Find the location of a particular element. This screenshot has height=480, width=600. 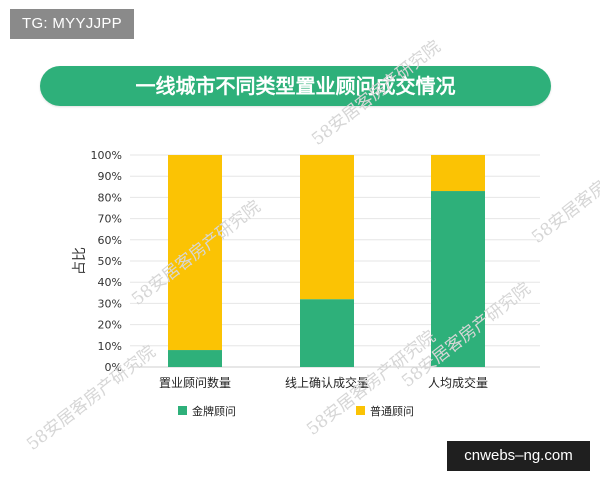

y-tick-label: 40% is located at coordinates (110, 282).